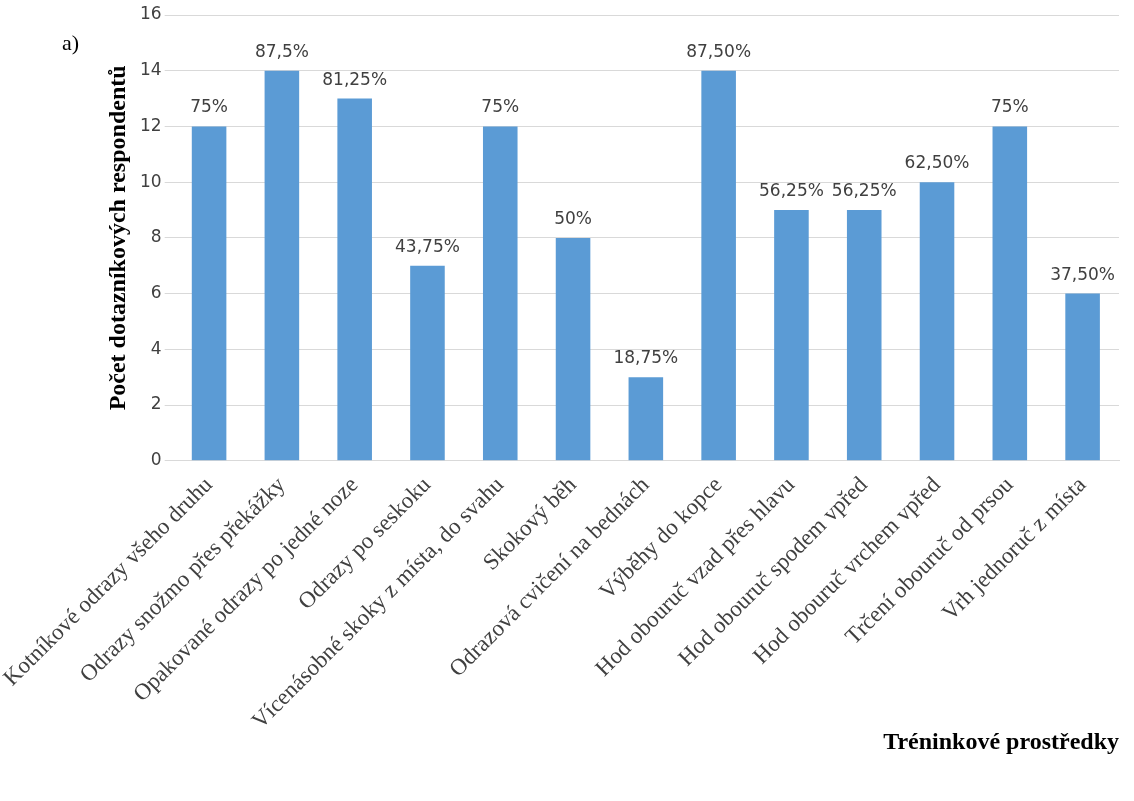 This screenshot has height=801, width=1134. What do you see at coordinates (156, 403) in the screenshot?
I see `y-tick-label: 2` at bounding box center [156, 403].